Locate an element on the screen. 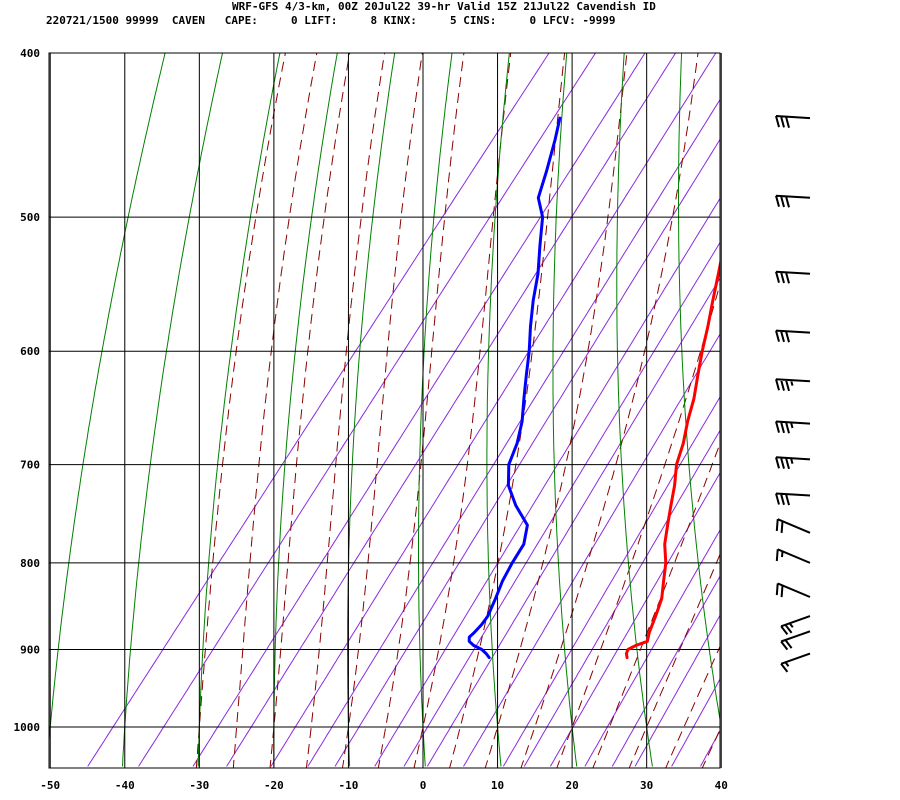  y-tick-label: 400 is located at coordinates (30, 53).